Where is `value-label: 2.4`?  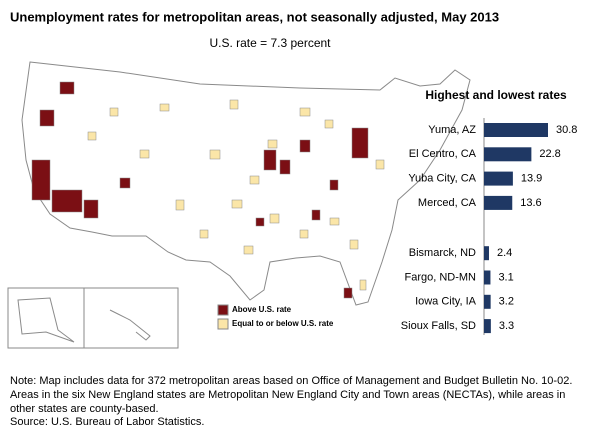
value-label: 2.4 is located at coordinates (504, 253).